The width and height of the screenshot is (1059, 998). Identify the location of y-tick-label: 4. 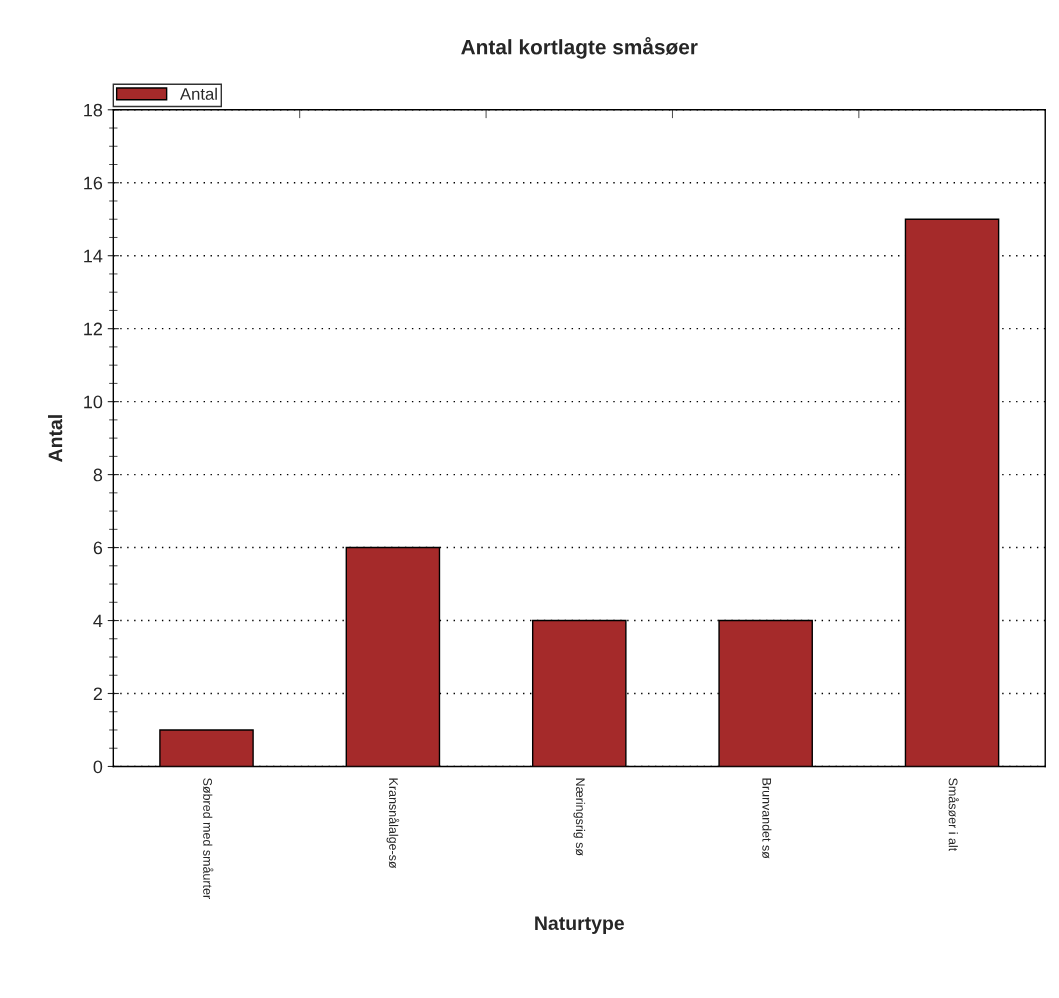
(98, 621).